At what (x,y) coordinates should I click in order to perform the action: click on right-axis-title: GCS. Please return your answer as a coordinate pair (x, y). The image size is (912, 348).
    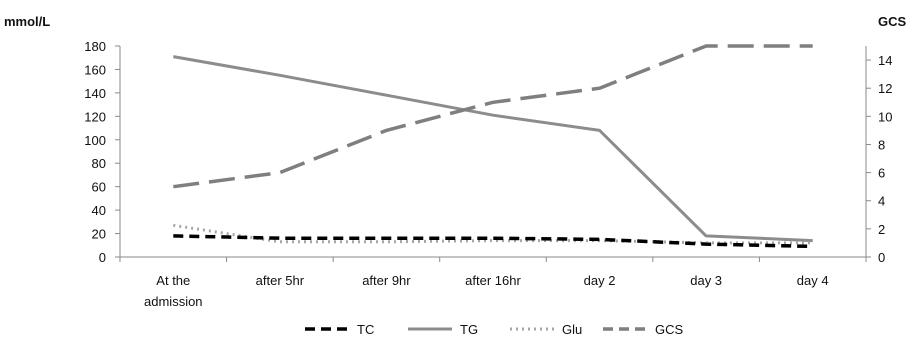
    Looking at the image, I should click on (892, 21).